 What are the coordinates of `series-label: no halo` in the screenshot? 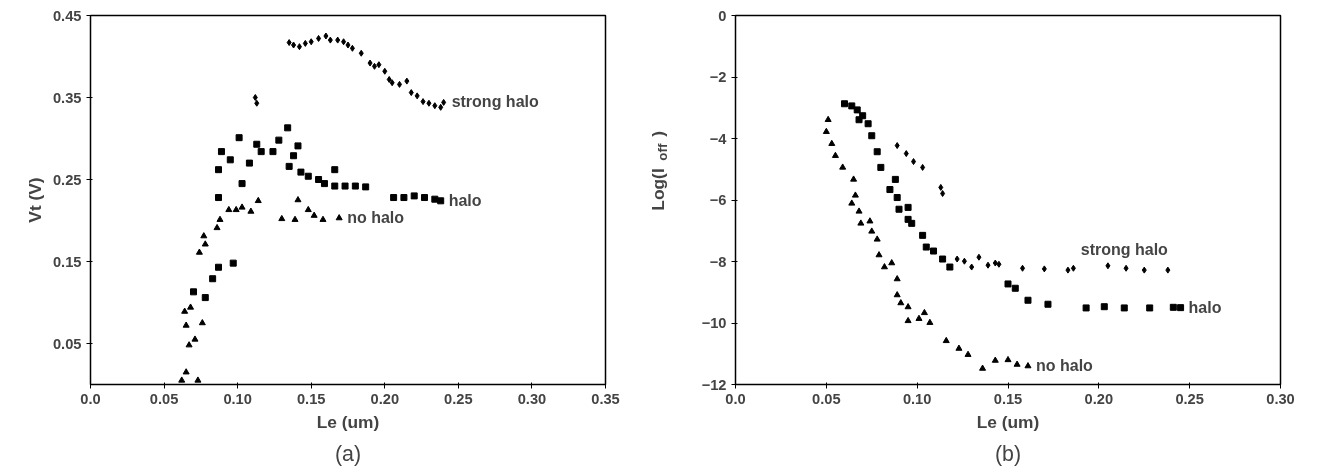 It's located at (1064, 366).